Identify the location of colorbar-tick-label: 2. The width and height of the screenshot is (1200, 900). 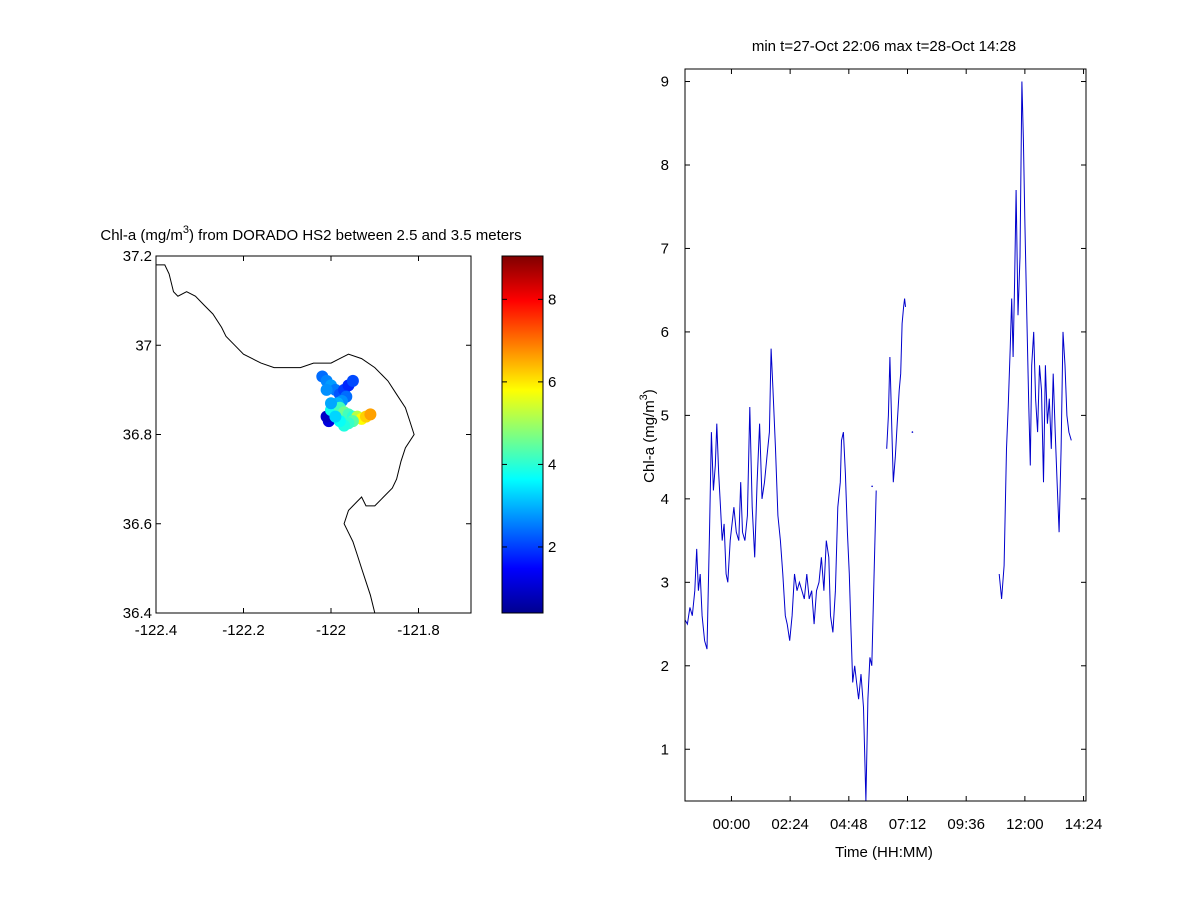
(552, 547).